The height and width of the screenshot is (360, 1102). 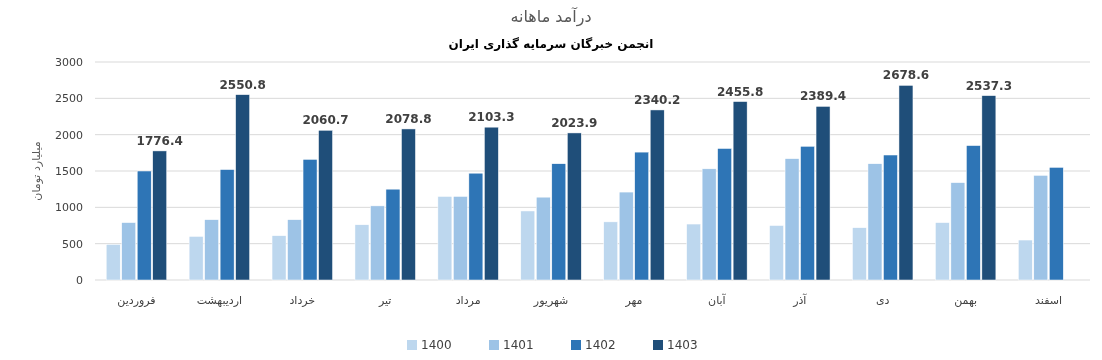 I want to click on legend-label: 1402, so click(x=600, y=345).